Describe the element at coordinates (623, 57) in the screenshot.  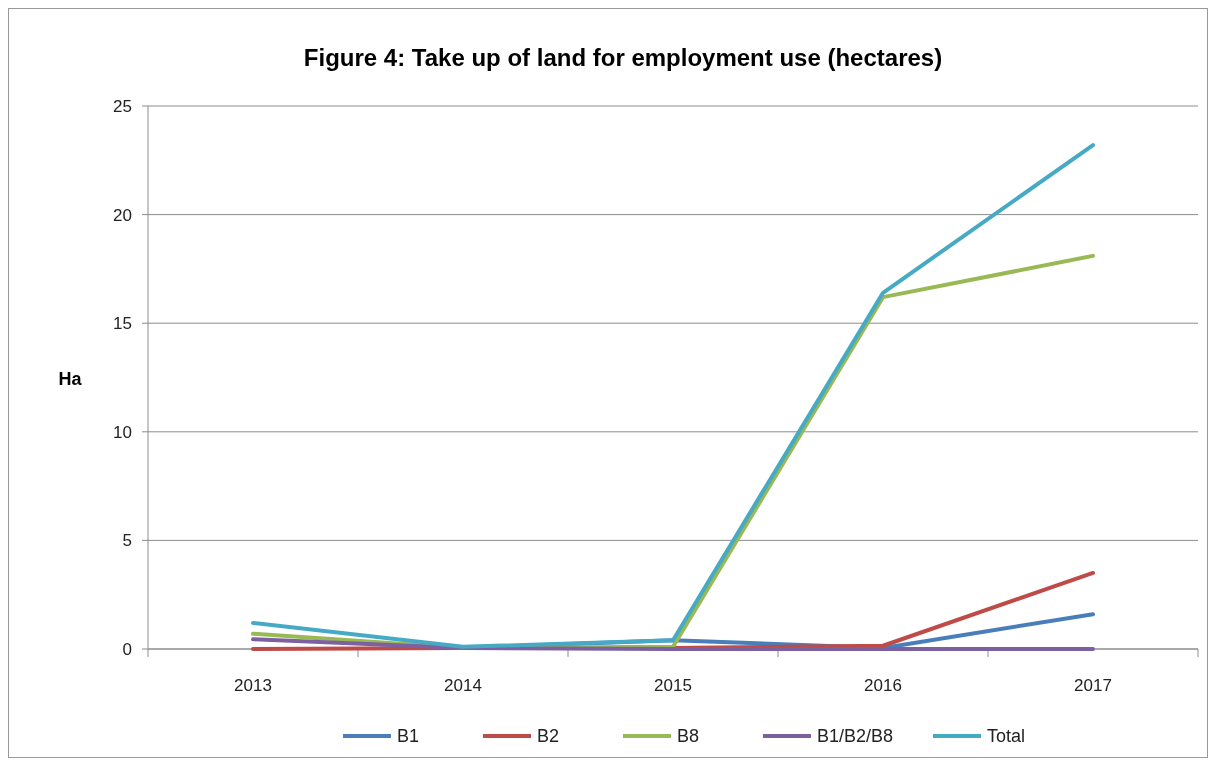
I see `chart-title: Figure 4: Take up of land for employment use (hectares)` at that location.